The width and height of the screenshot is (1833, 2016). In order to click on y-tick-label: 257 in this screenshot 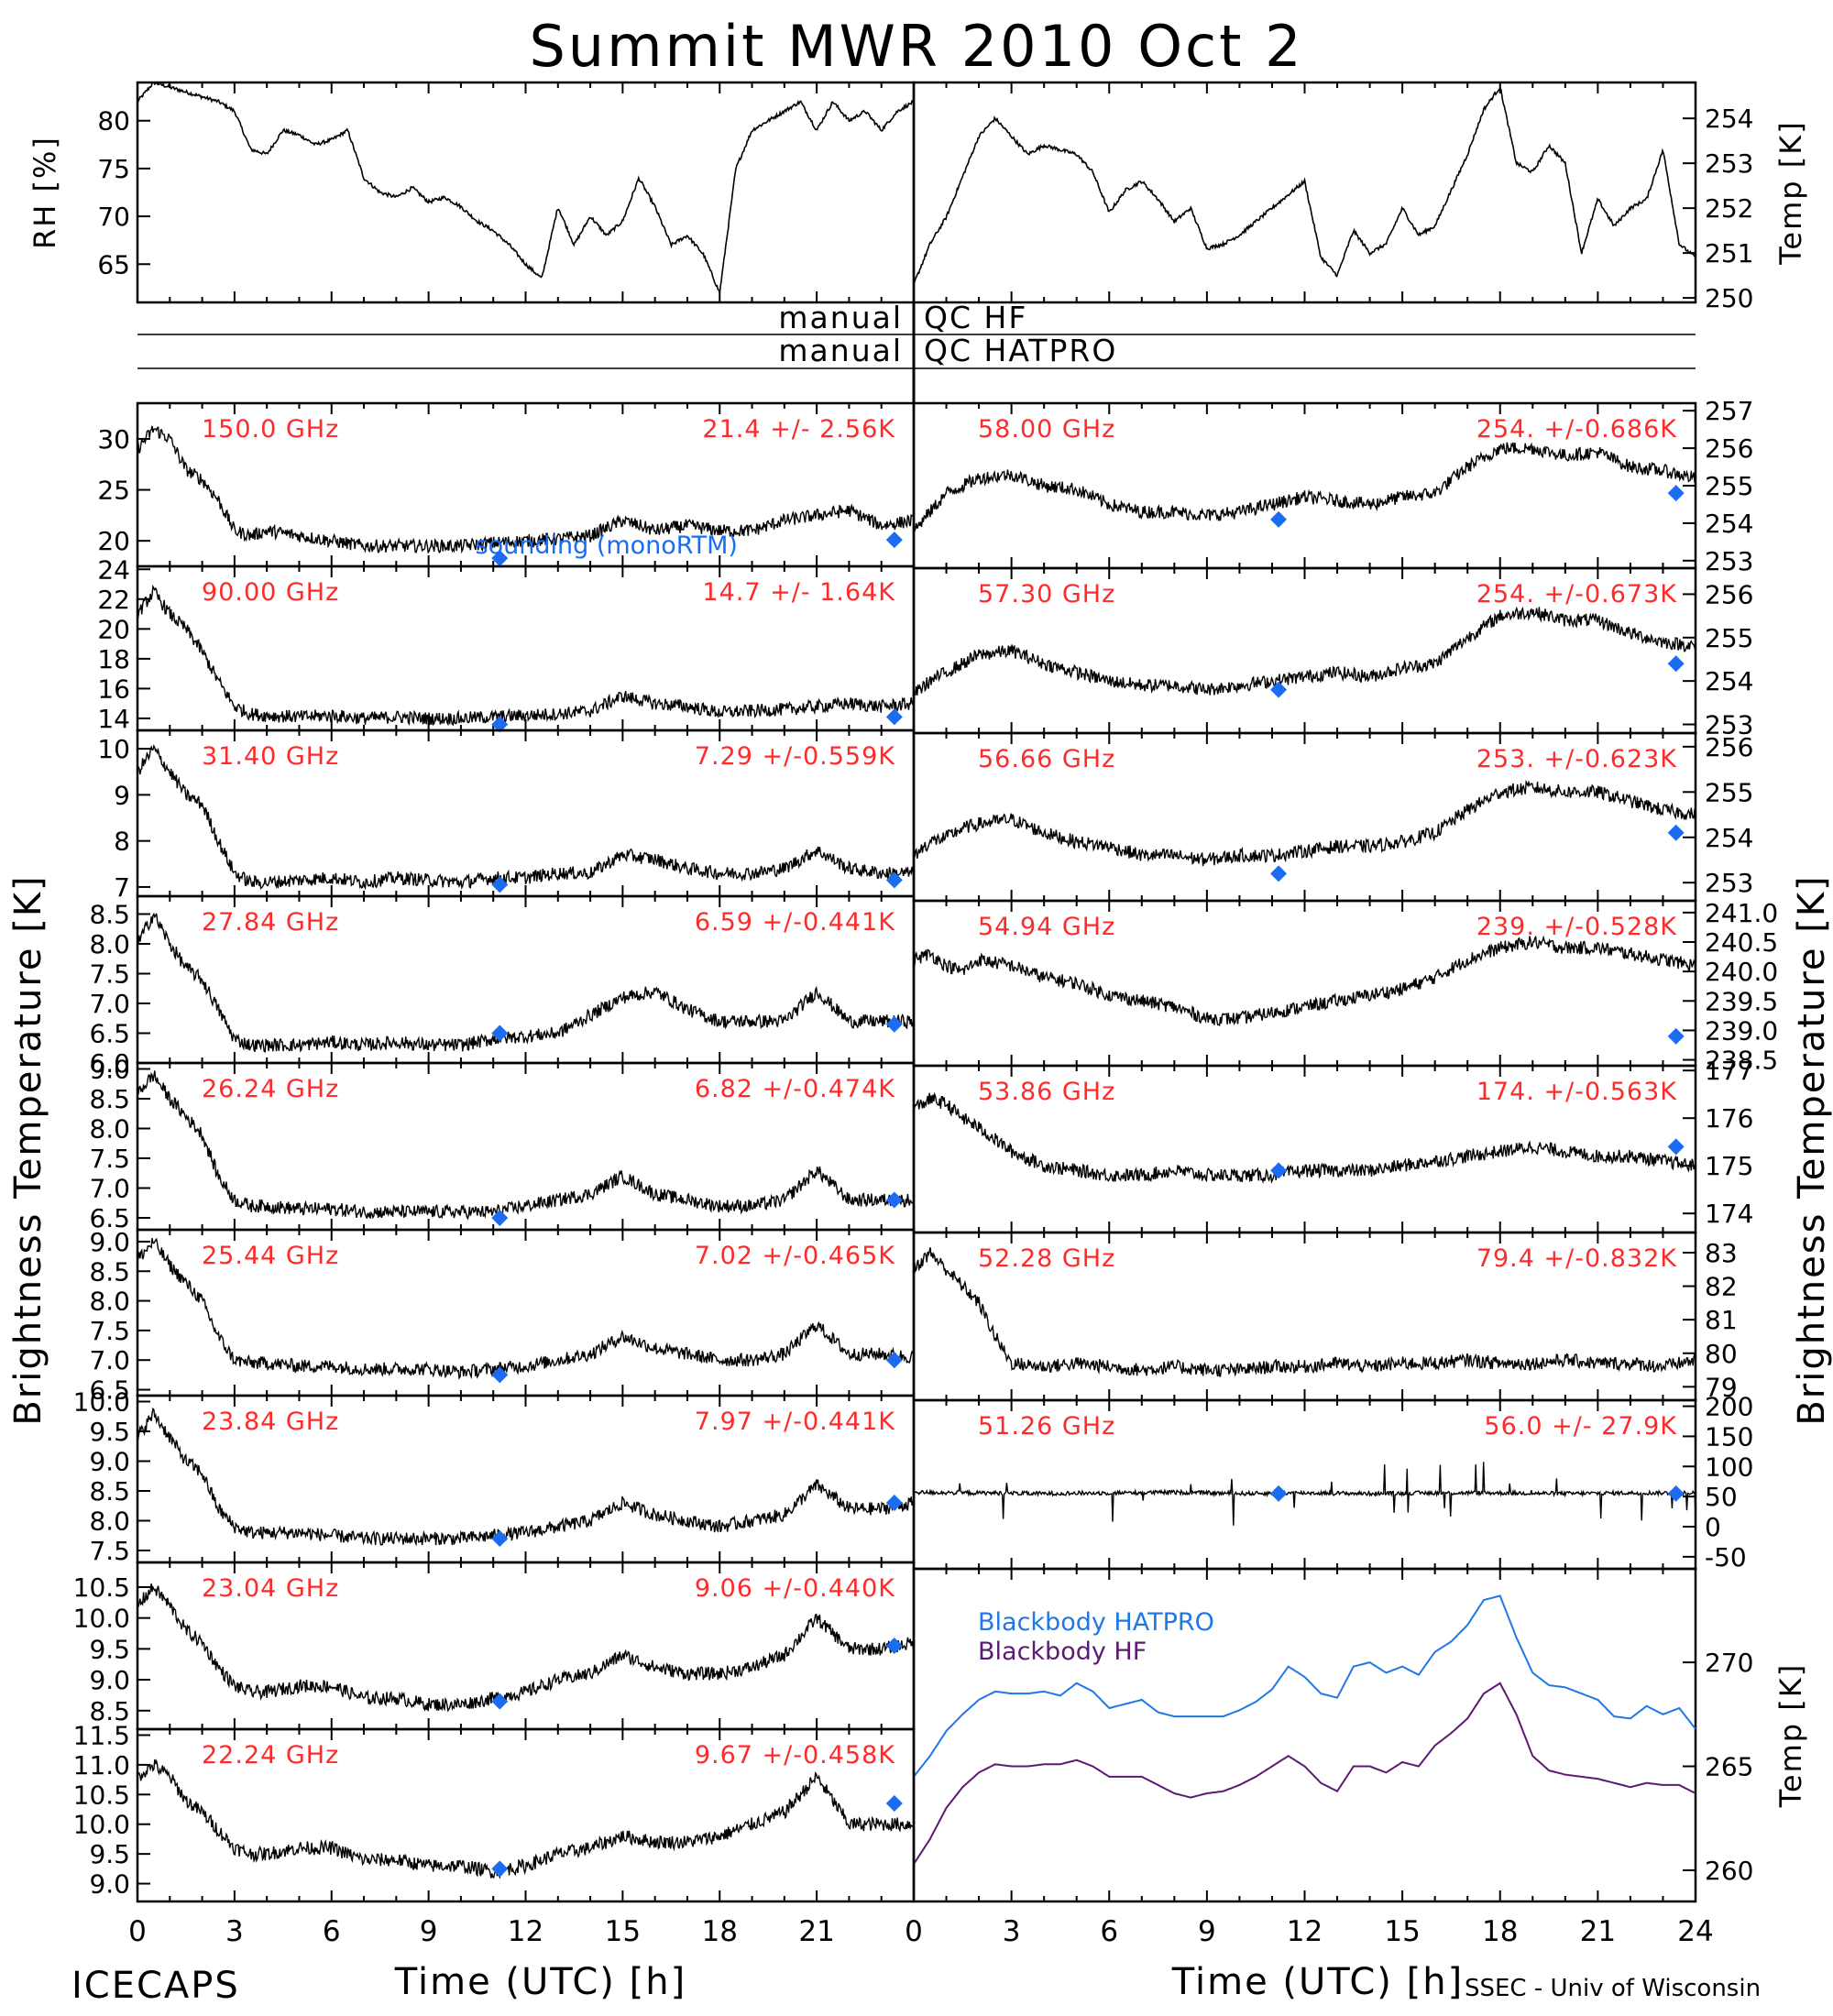, I will do `click(1729, 411)`.